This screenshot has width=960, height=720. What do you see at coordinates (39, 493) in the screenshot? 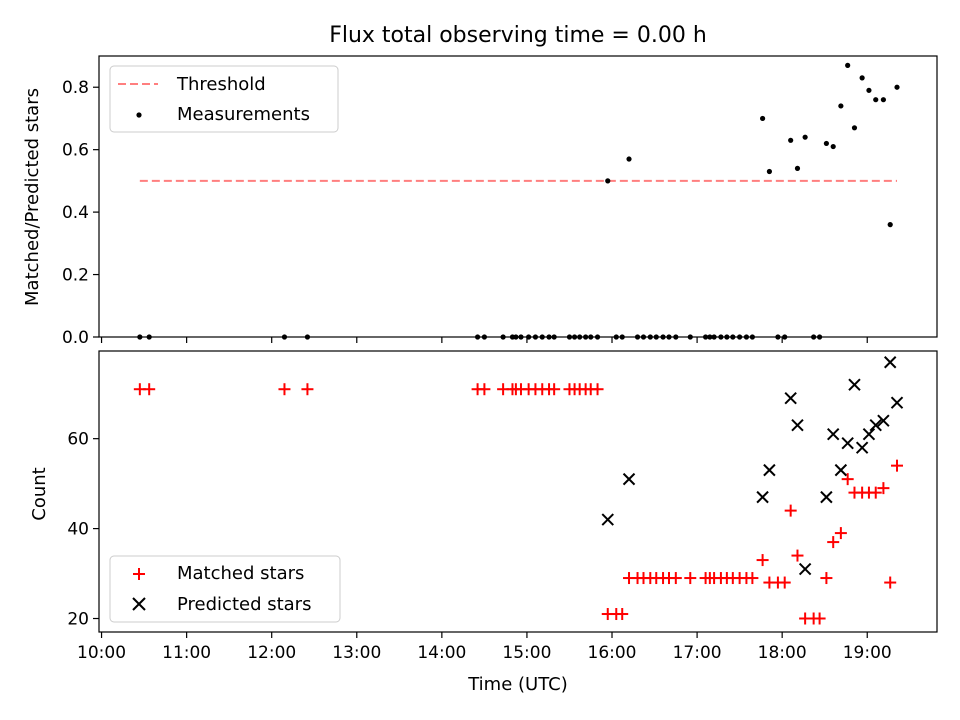
I see `bottom-y-axis-label: Count` at bounding box center [39, 493].